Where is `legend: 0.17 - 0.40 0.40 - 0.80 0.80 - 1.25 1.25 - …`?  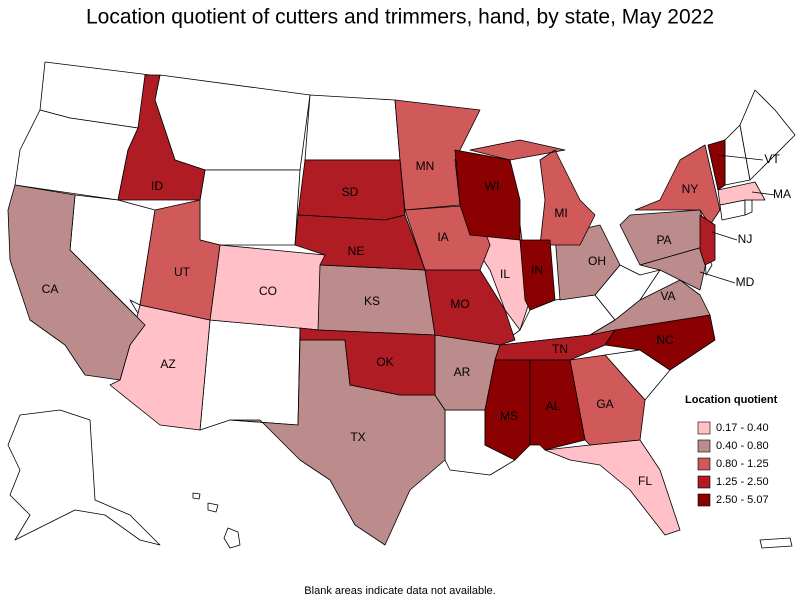 legend: 0.17 - 0.40 0.40 - 0.80 0.80 - 1.25 1.25 - … is located at coordinates (733, 464).